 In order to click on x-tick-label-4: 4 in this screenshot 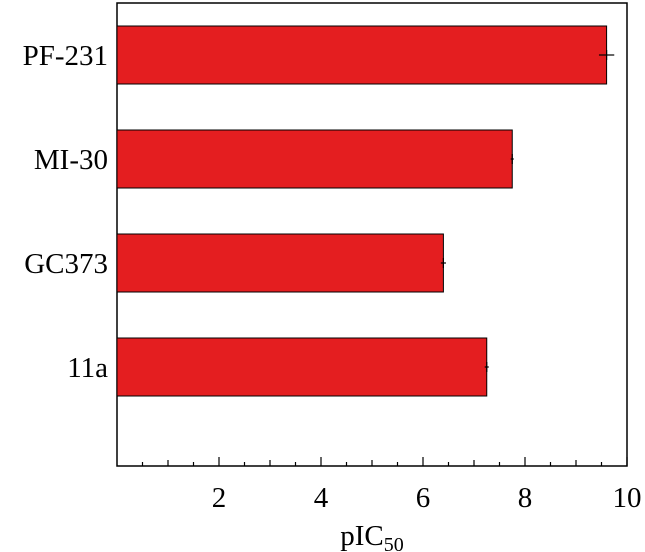, I will do `click(321, 498)`.